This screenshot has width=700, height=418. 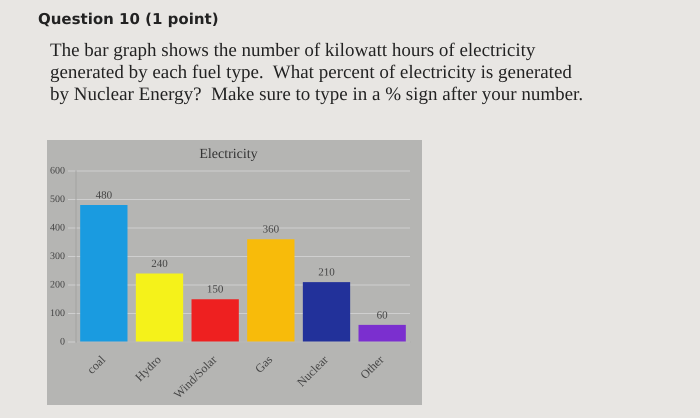 I want to click on text: The bar graph shows the number of kilowatt hours of electricity generated by each fuel type. What percent of electricity is generated by Nuclear Energy? Make sure to type in a % sign after your number., so click(x=317, y=73).